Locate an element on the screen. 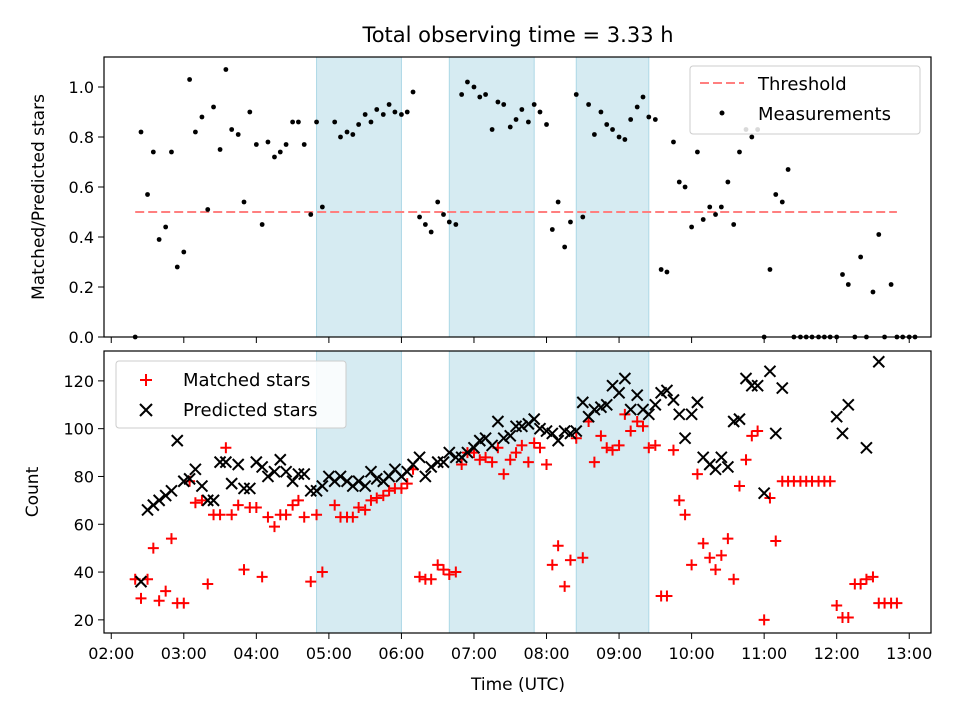 The width and height of the screenshot is (960, 720). legend-matched-swatch is located at coordinates (146, 380).